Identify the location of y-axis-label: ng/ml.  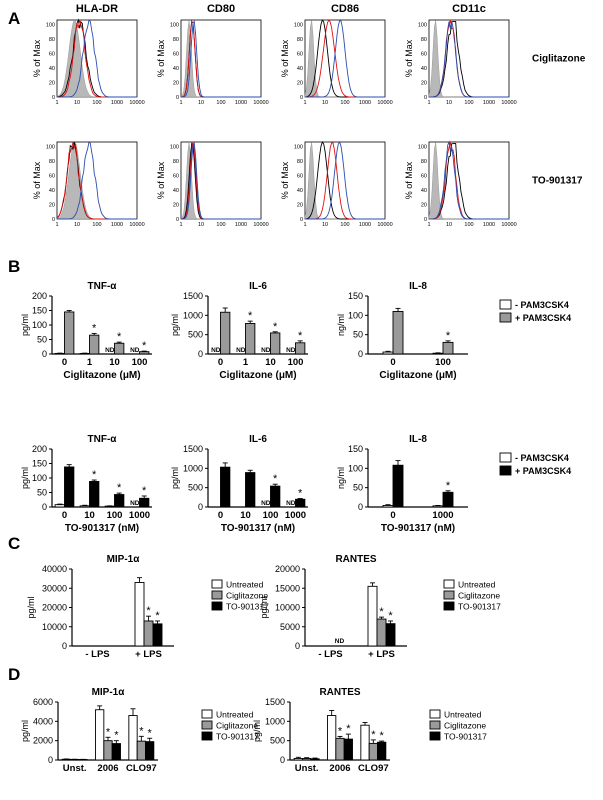
(341, 478).